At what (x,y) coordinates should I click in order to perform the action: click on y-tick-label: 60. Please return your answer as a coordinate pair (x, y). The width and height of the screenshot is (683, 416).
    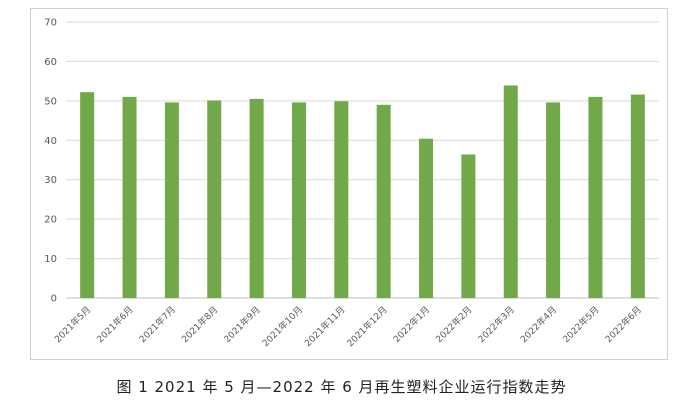
    Looking at the image, I should click on (50, 62).